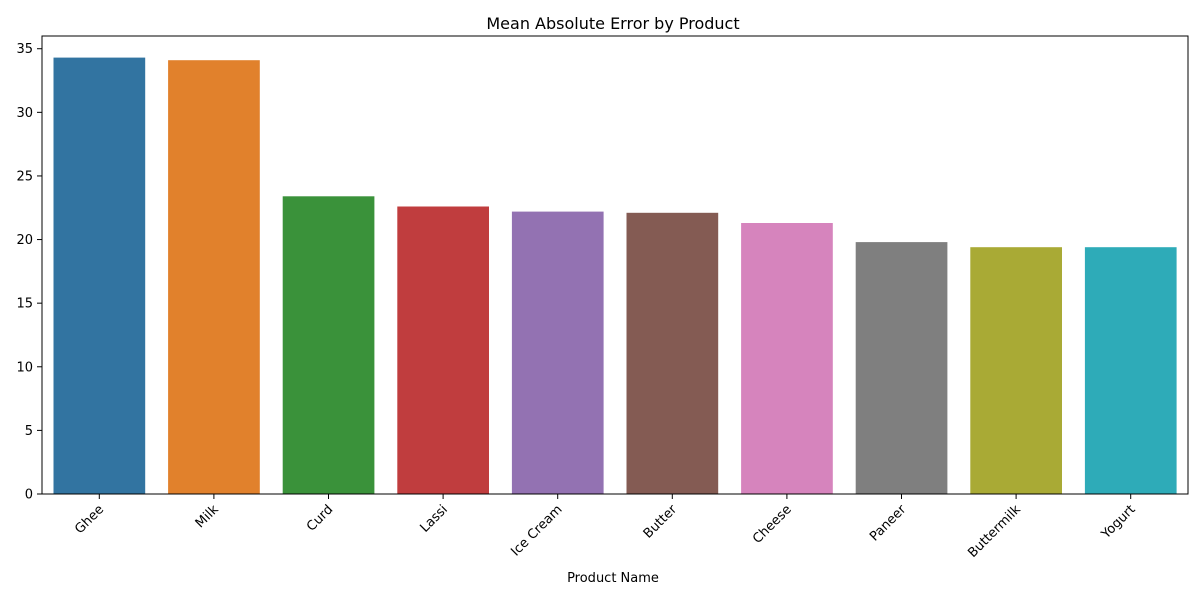 Image resolution: width=1200 pixels, height=600 pixels. I want to click on bar-butter, so click(672, 353).